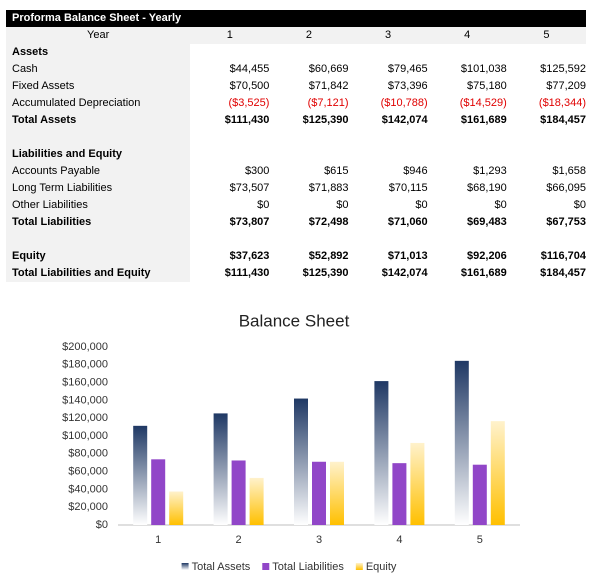 Image resolution: width=602 pixels, height=588 pixels. Describe the element at coordinates (249, 69) in the screenshot. I see `value-cell: $44,455` at that location.